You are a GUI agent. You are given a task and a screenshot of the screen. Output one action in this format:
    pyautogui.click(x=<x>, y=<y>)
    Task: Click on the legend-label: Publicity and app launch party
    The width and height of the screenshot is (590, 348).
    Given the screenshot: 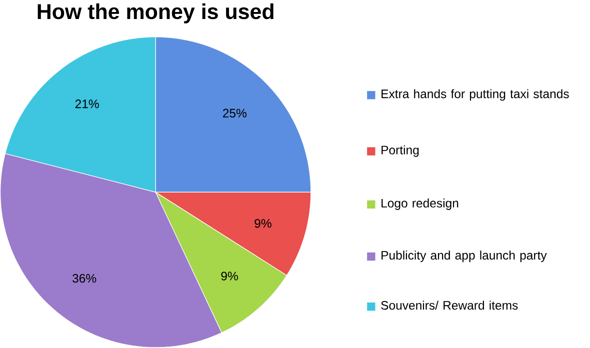 What is the action you would take?
    pyautogui.click(x=464, y=256)
    